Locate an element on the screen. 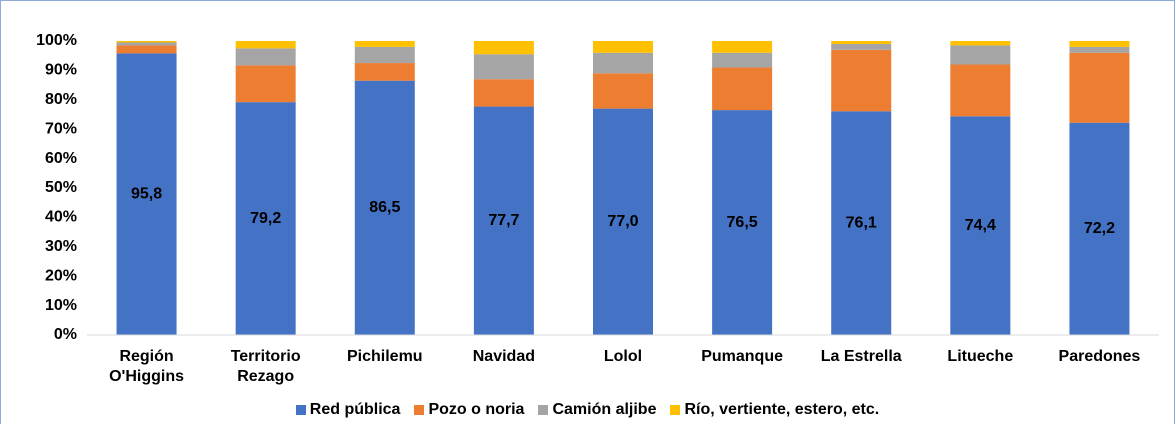 Image resolution: width=1175 pixels, height=425 pixels. x-tick-label: Navidad is located at coordinates (503, 356).